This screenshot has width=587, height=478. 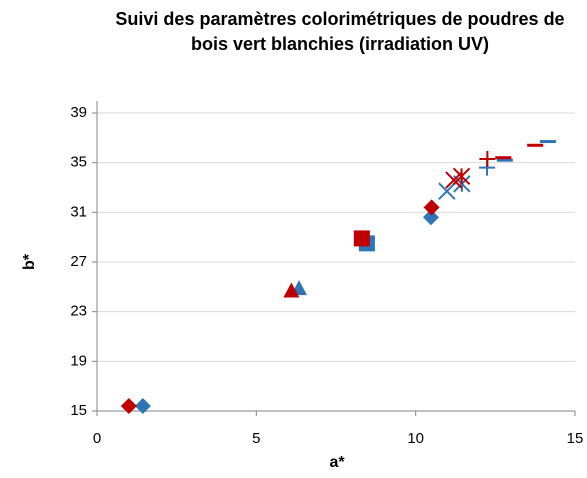 I want to click on y-axis-label: b*, so click(x=29, y=261).